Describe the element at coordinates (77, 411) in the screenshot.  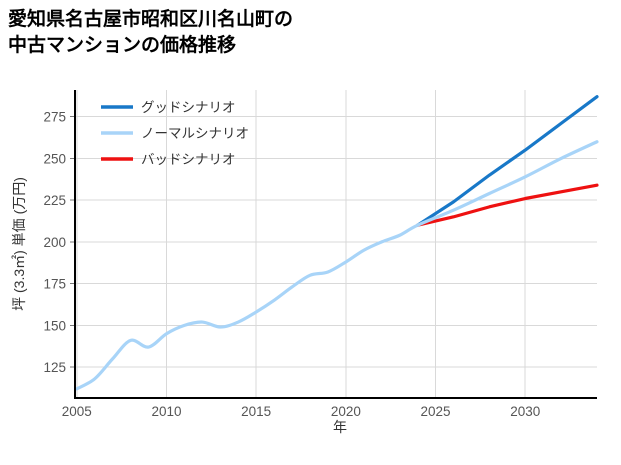
I see `x-tick-label: 2005` at that location.